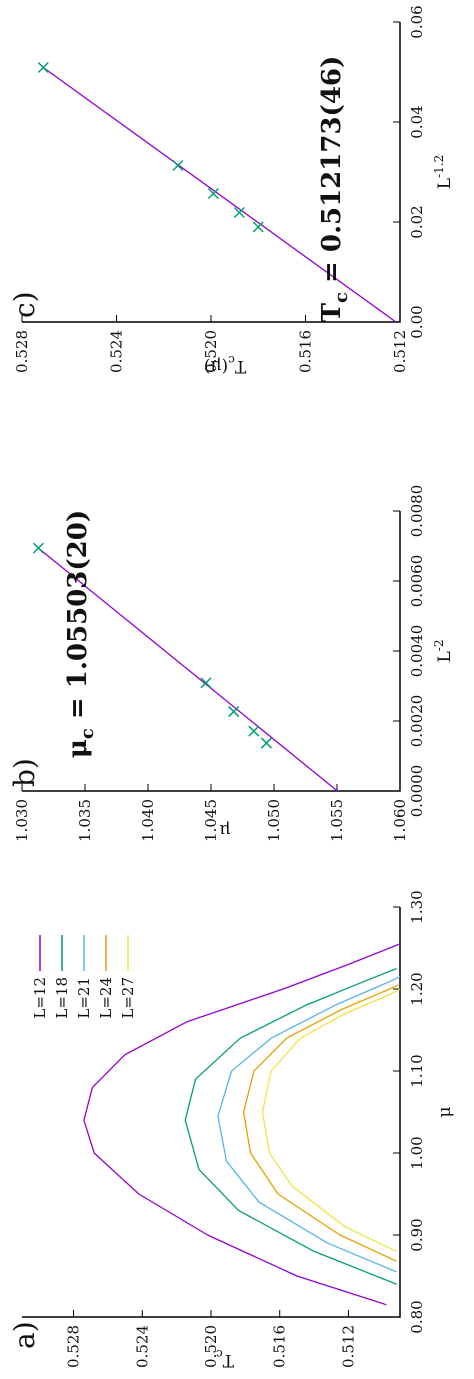  I want to click on panel-label-b: b), so click(24, 772).